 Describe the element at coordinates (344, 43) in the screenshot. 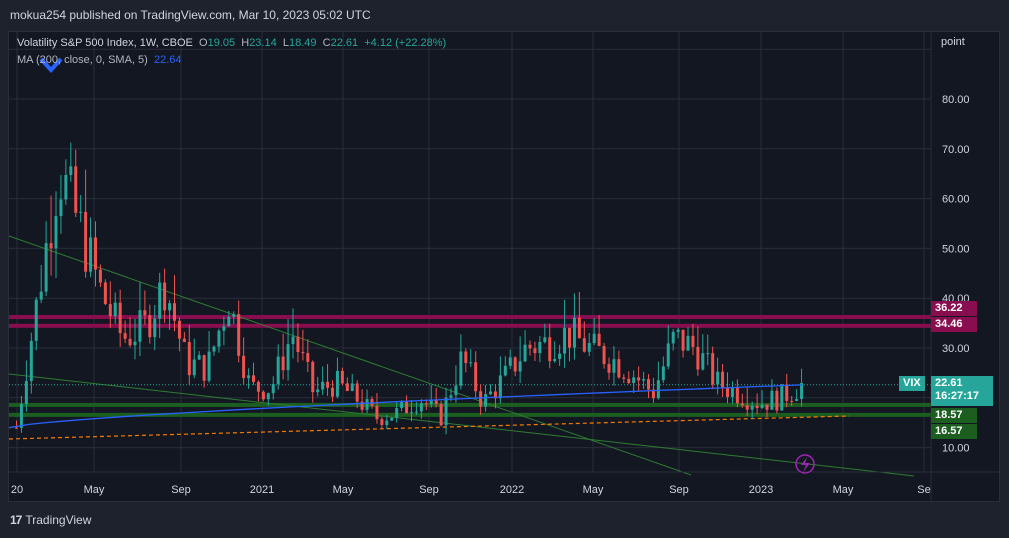

I see `legend-close: 22.61` at that location.